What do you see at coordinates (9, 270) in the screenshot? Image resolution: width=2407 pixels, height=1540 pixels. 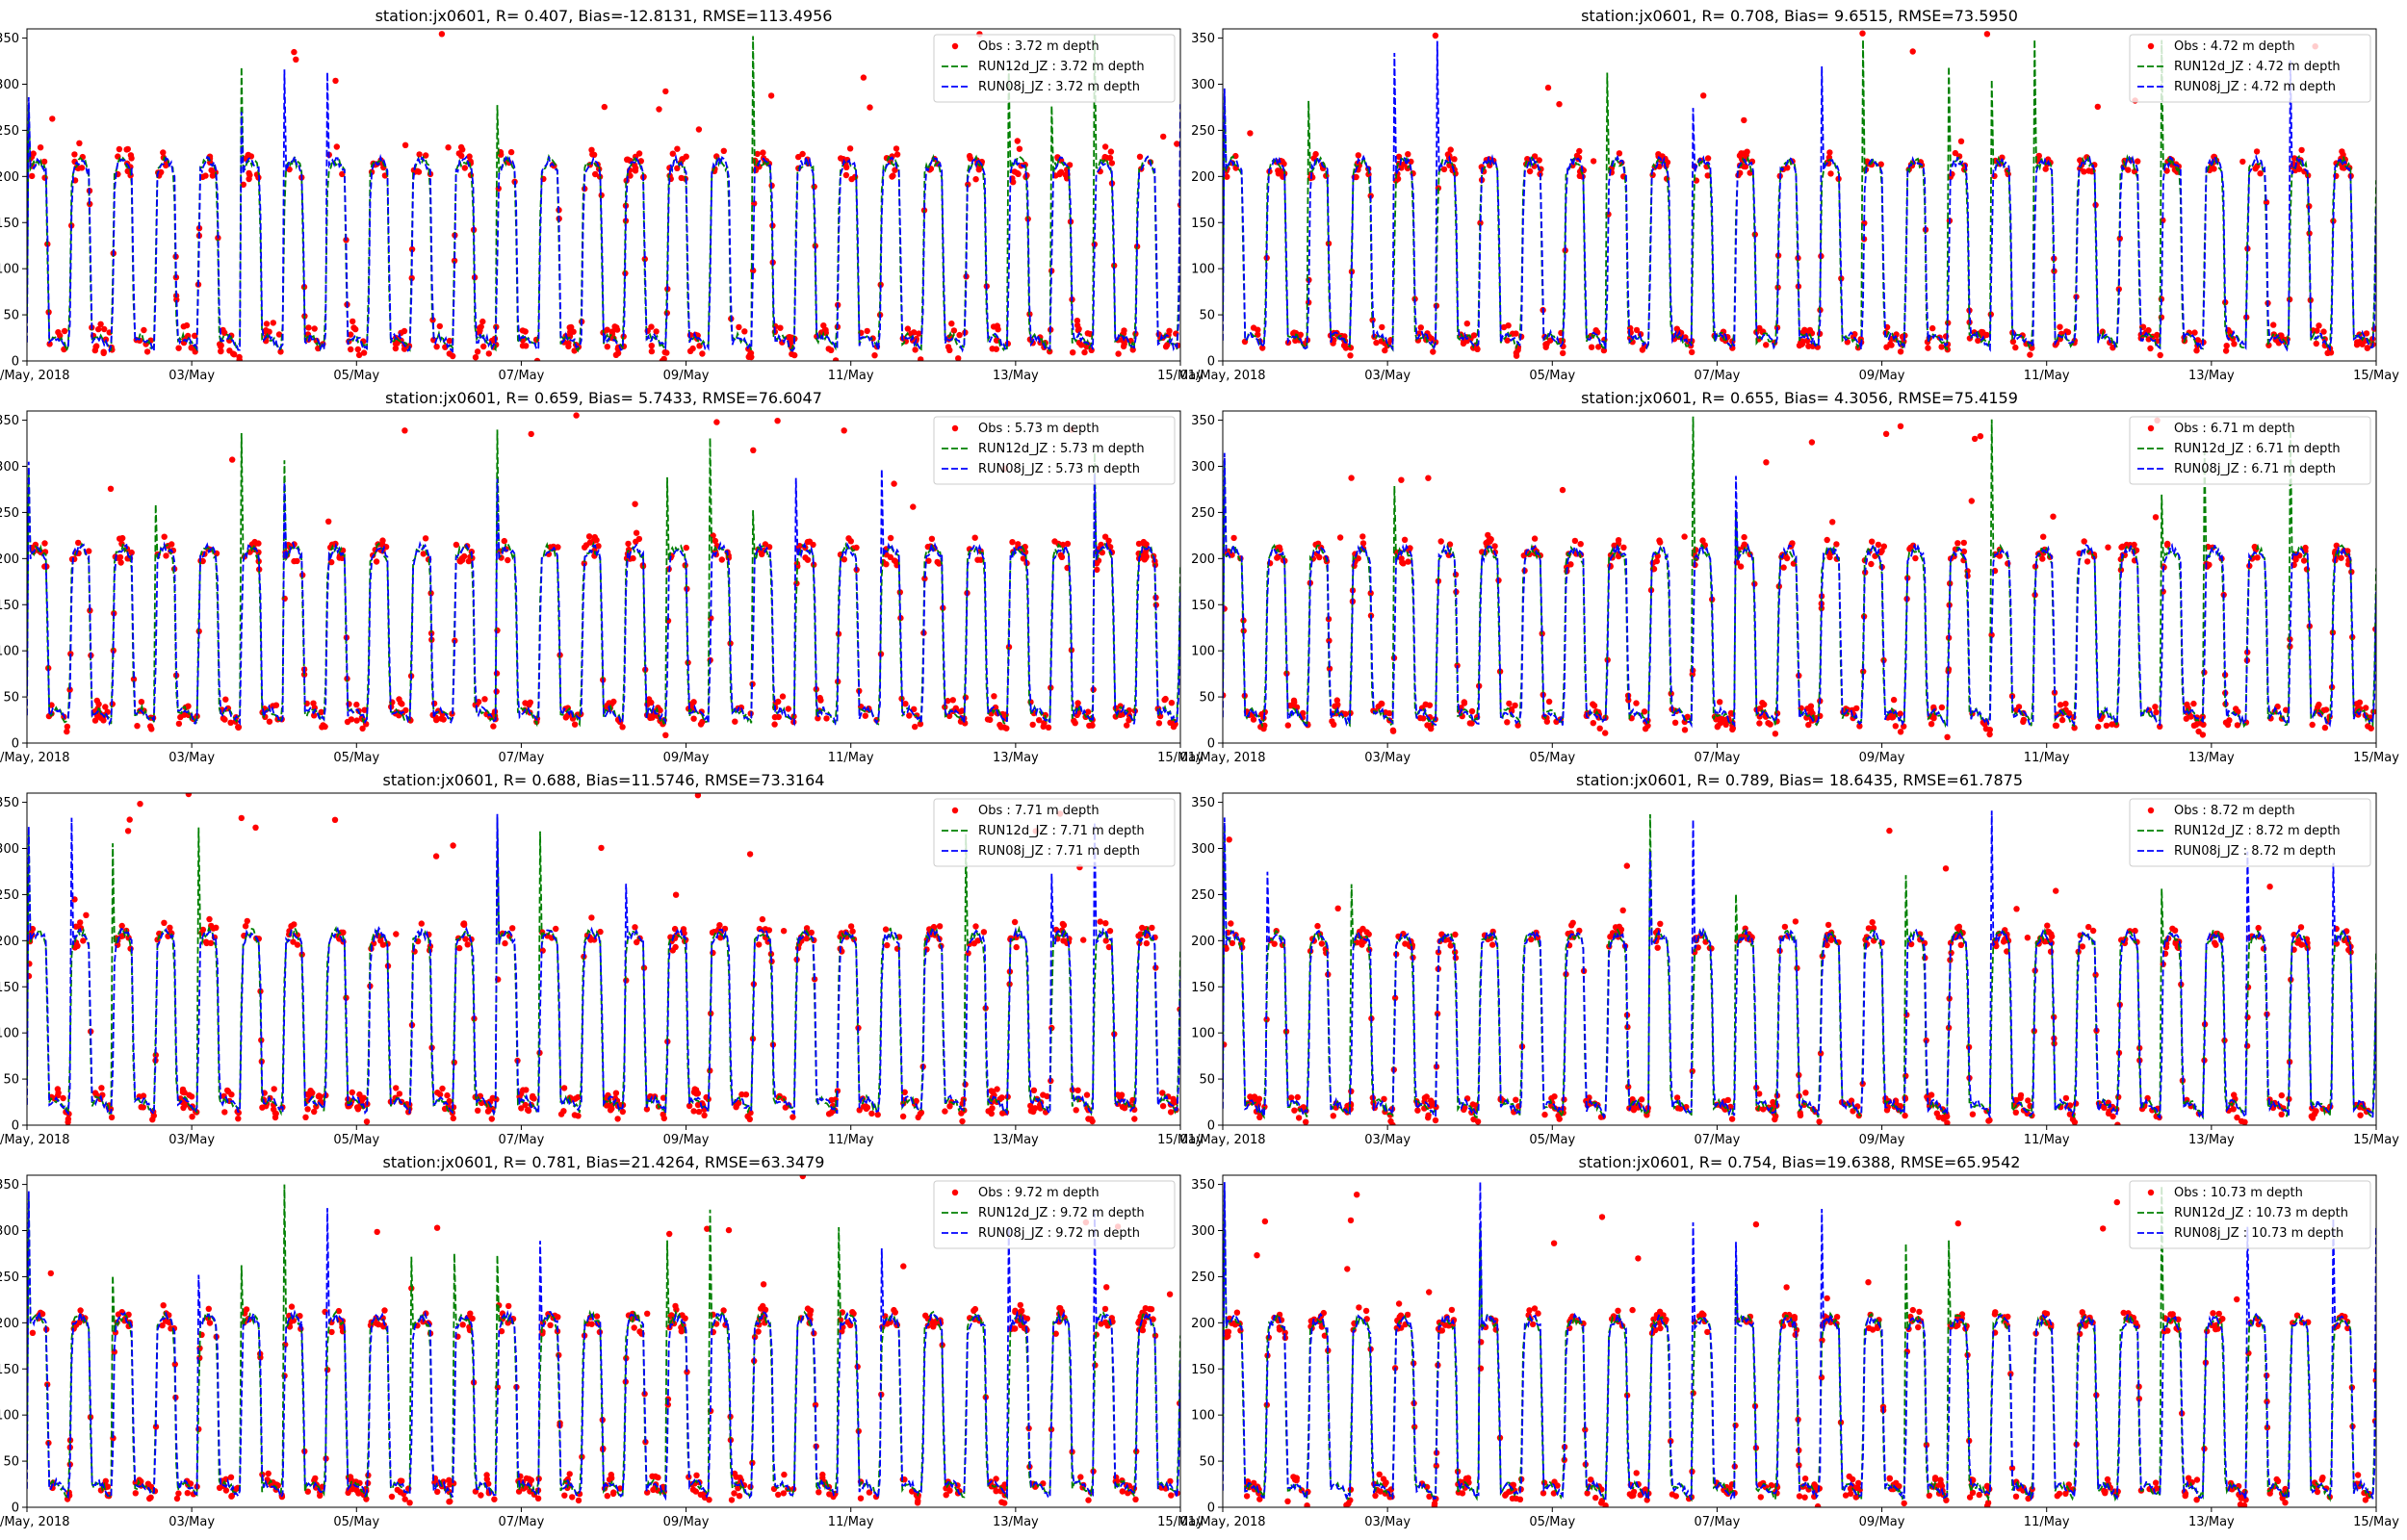 I see `y-tick-label: 100` at bounding box center [9, 270].